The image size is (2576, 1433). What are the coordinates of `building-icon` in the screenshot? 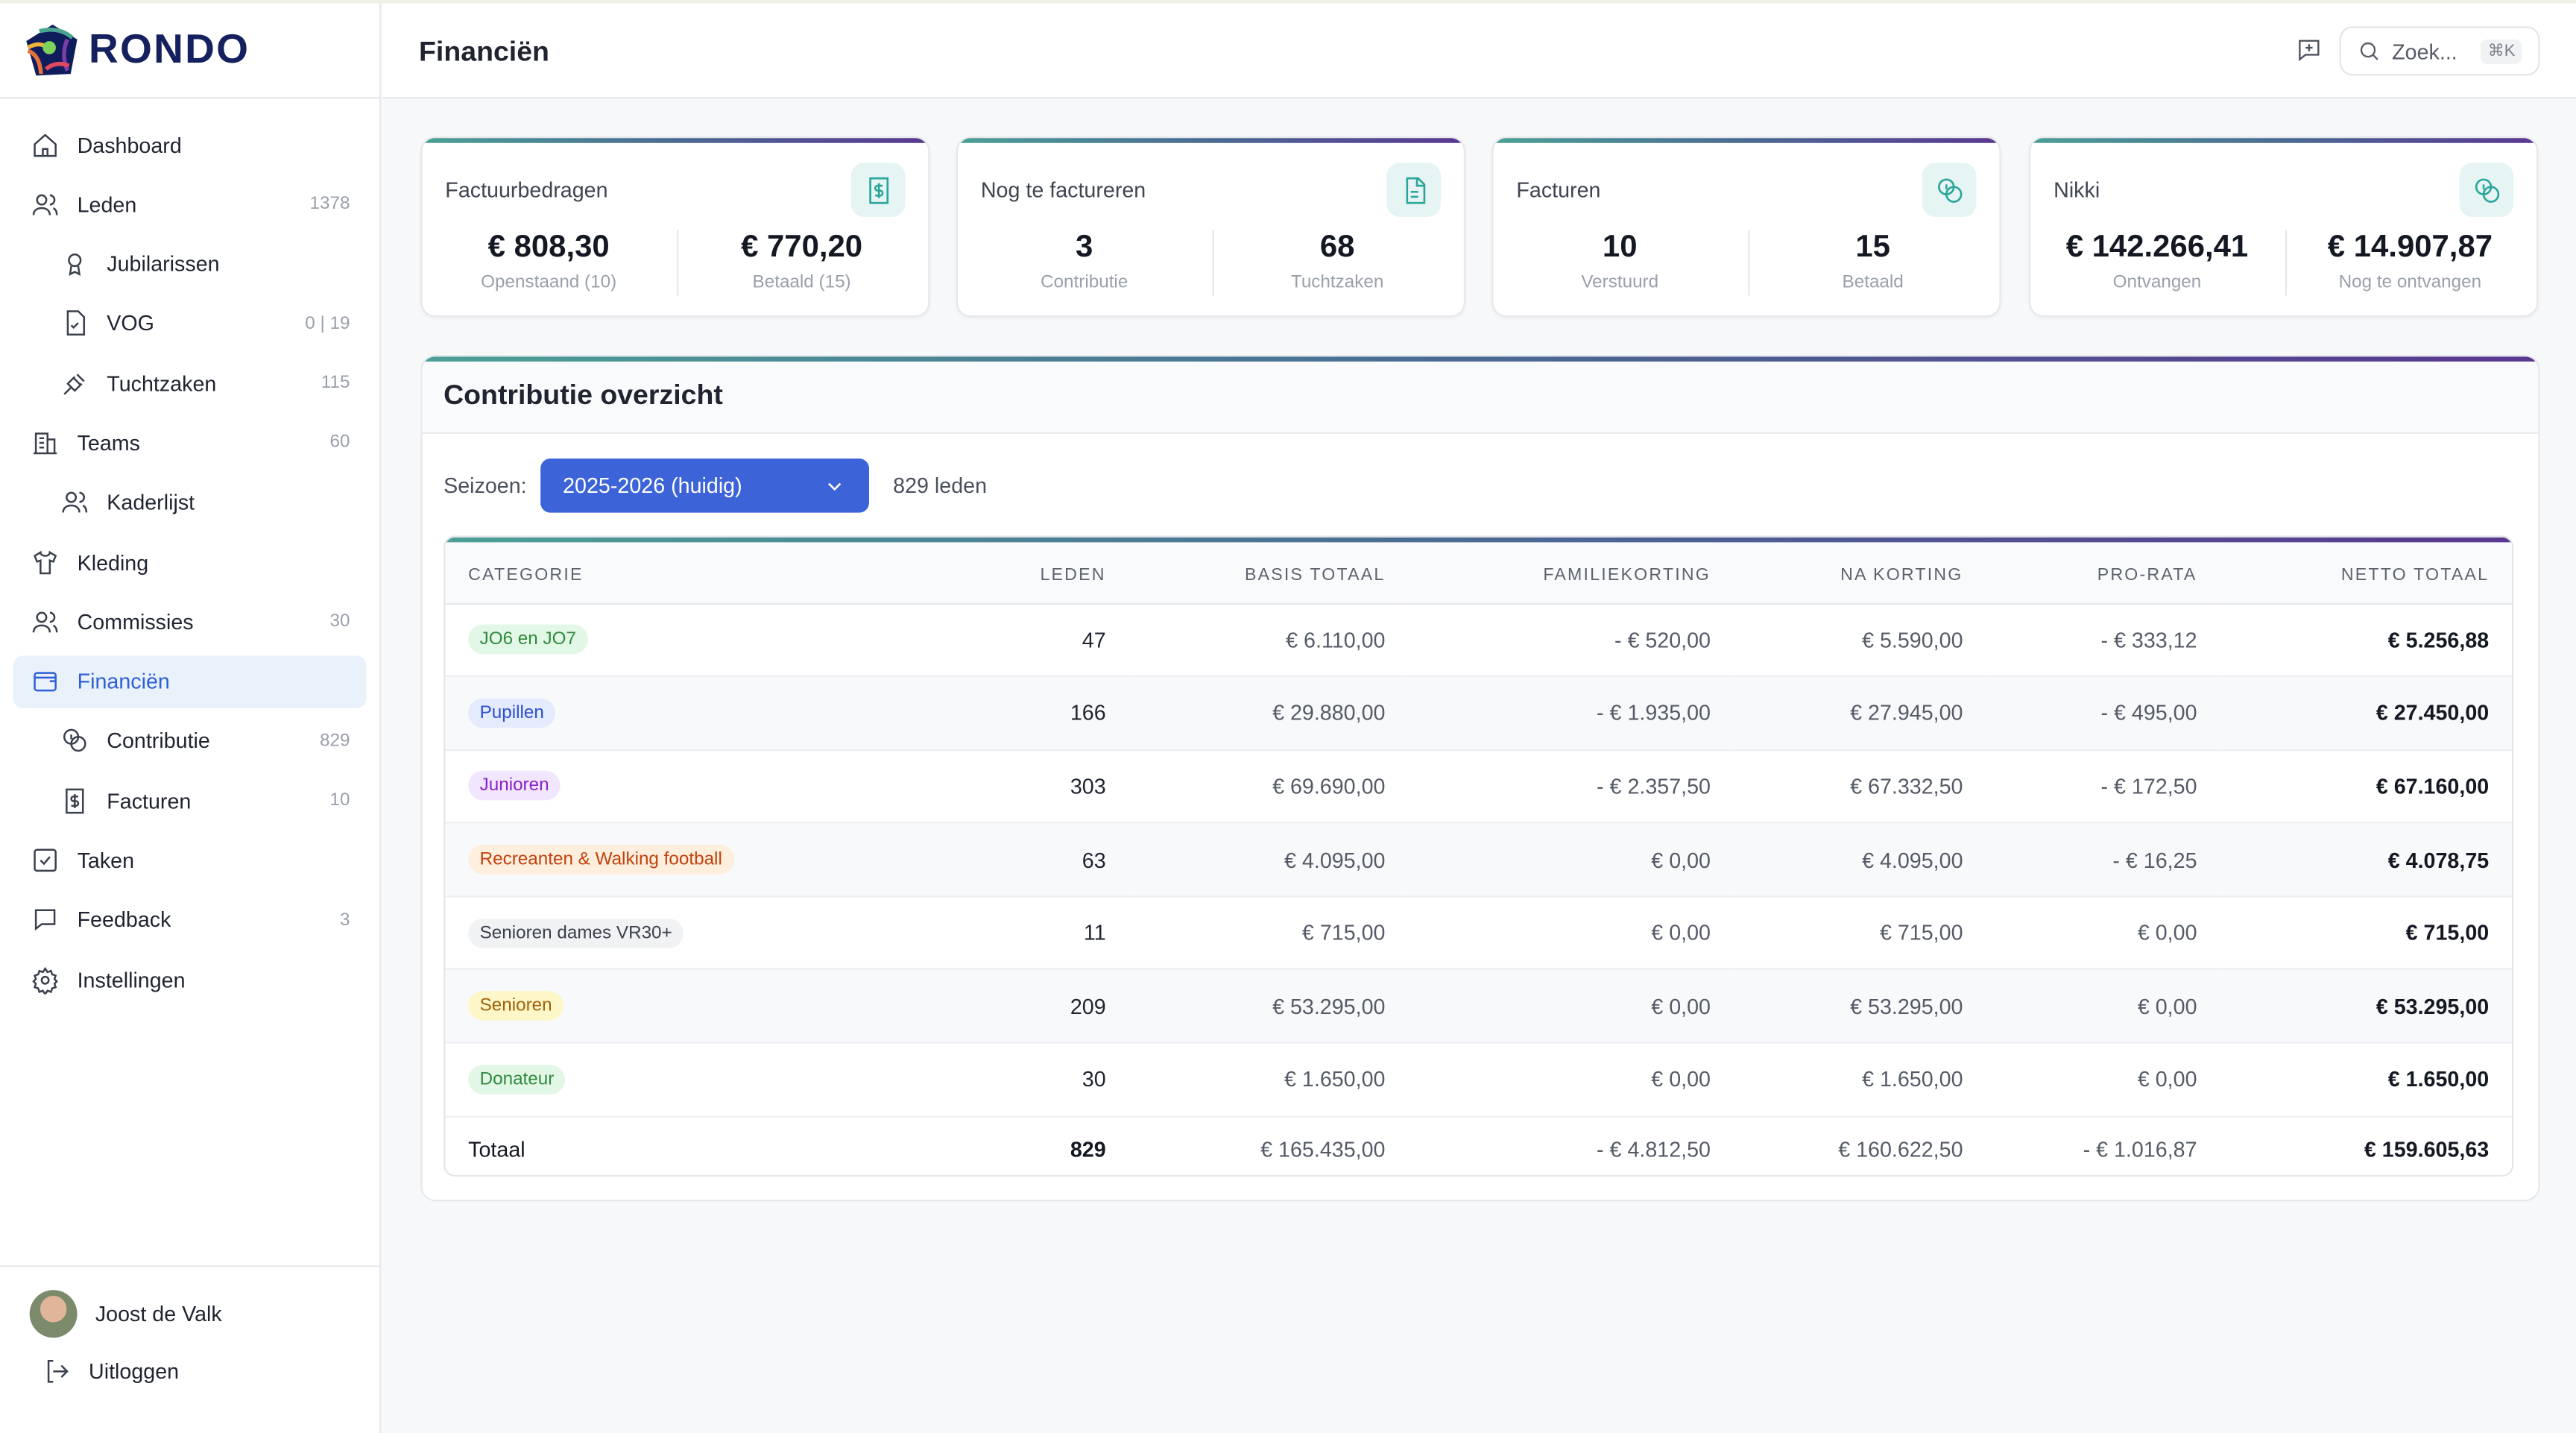 It's located at (45, 443).